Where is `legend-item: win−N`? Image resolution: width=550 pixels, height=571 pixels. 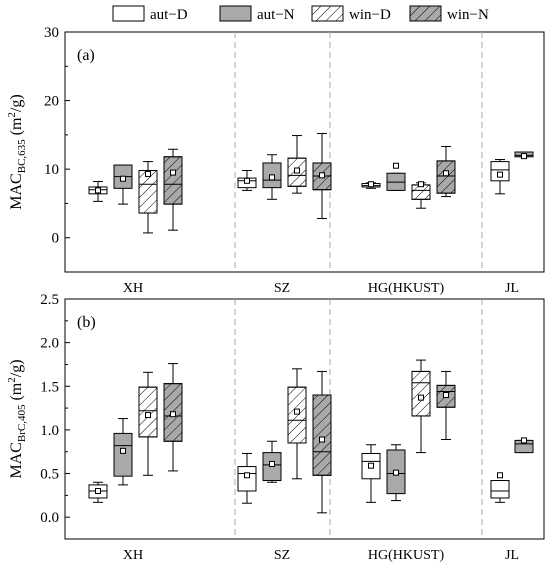
legend-item: win−N is located at coordinates (449, 14).